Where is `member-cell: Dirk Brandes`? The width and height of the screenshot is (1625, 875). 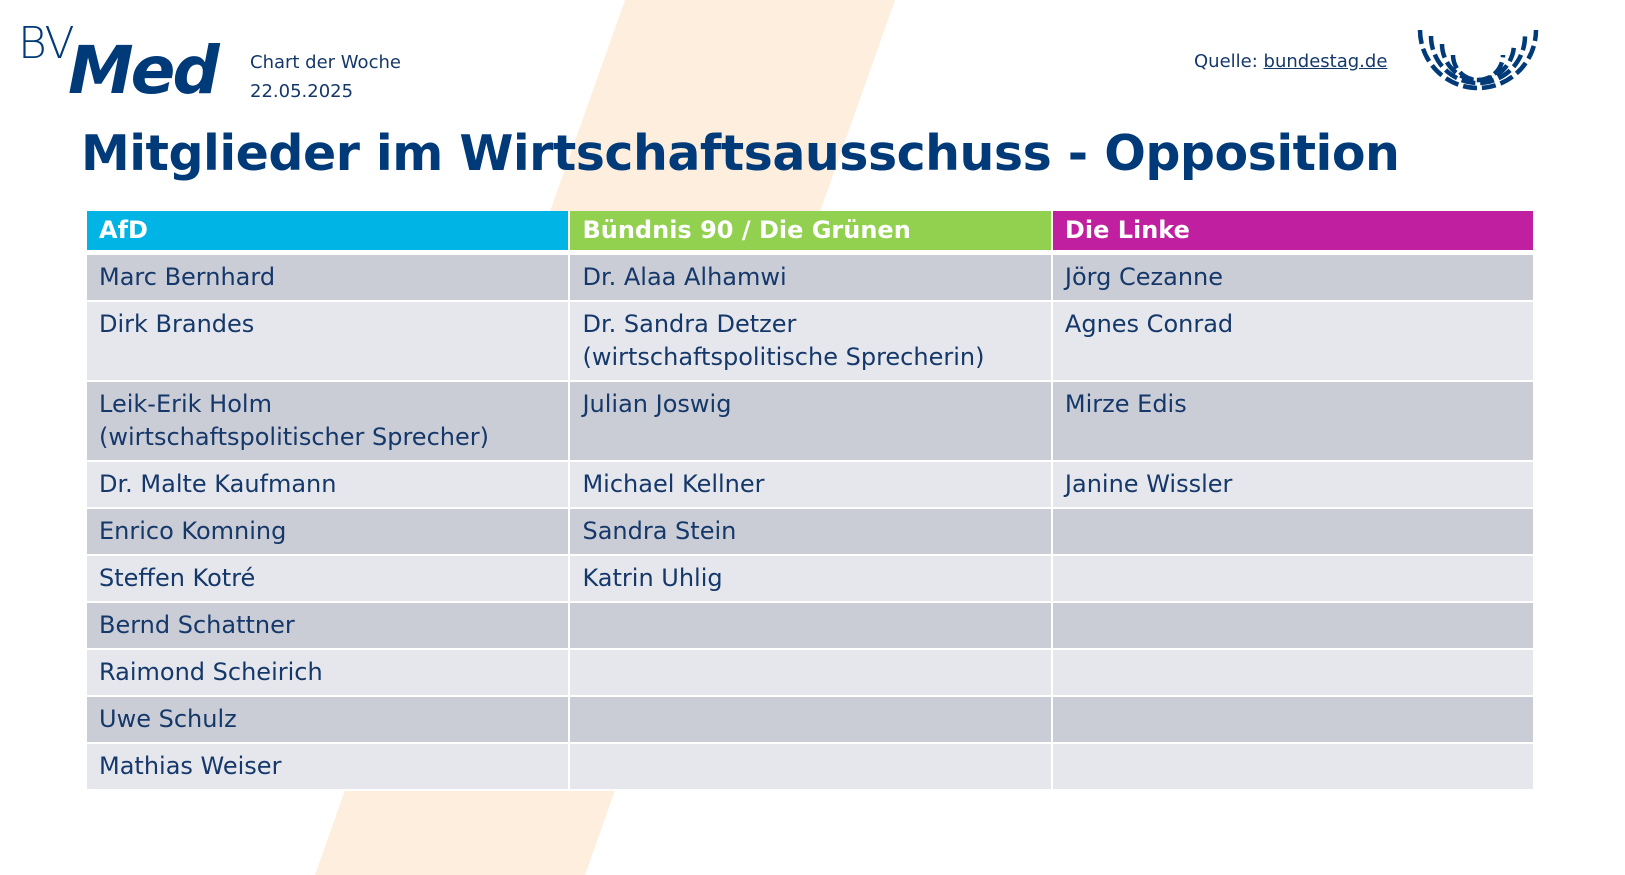
member-cell: Dirk Brandes is located at coordinates (329, 341).